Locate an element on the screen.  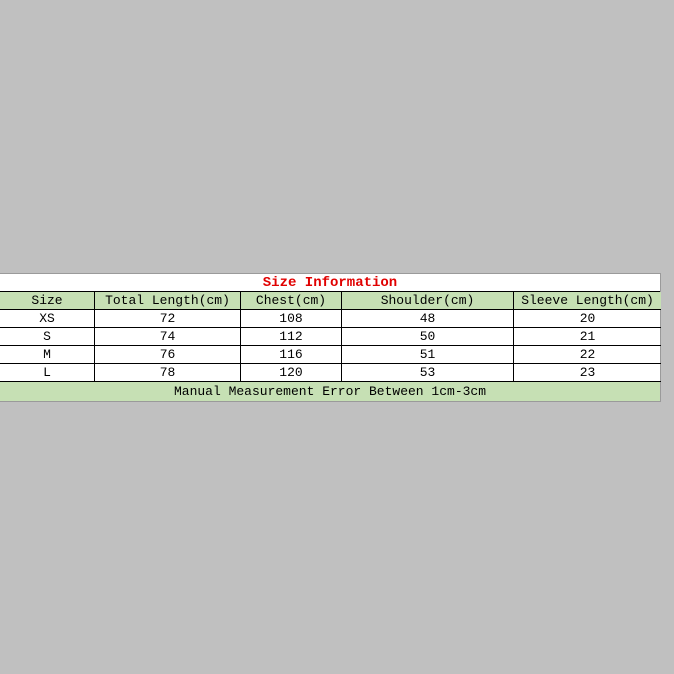
table-cell: L is located at coordinates (47, 373).